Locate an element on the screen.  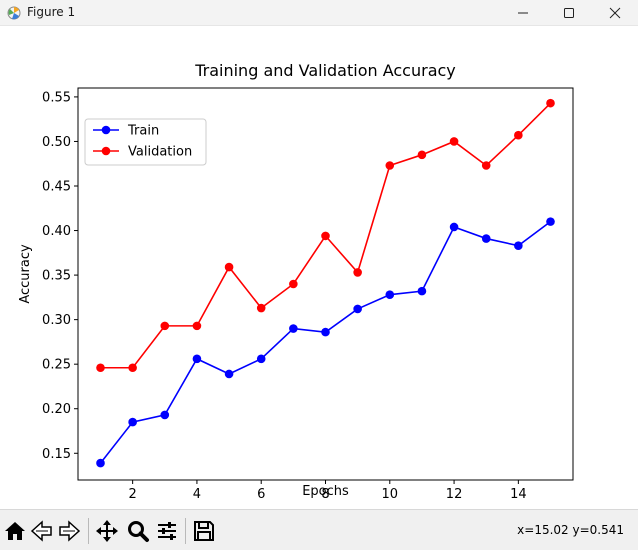
y-axis-label: Accuracy is located at coordinates (25, 274).